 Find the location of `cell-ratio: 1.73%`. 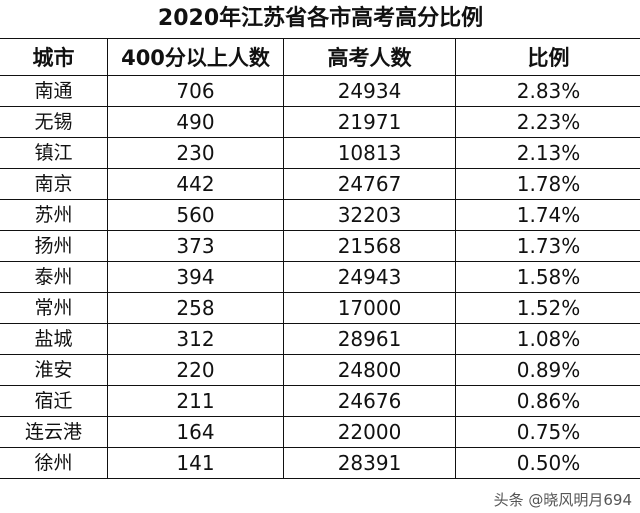

cell-ratio: 1.73% is located at coordinates (547, 246).